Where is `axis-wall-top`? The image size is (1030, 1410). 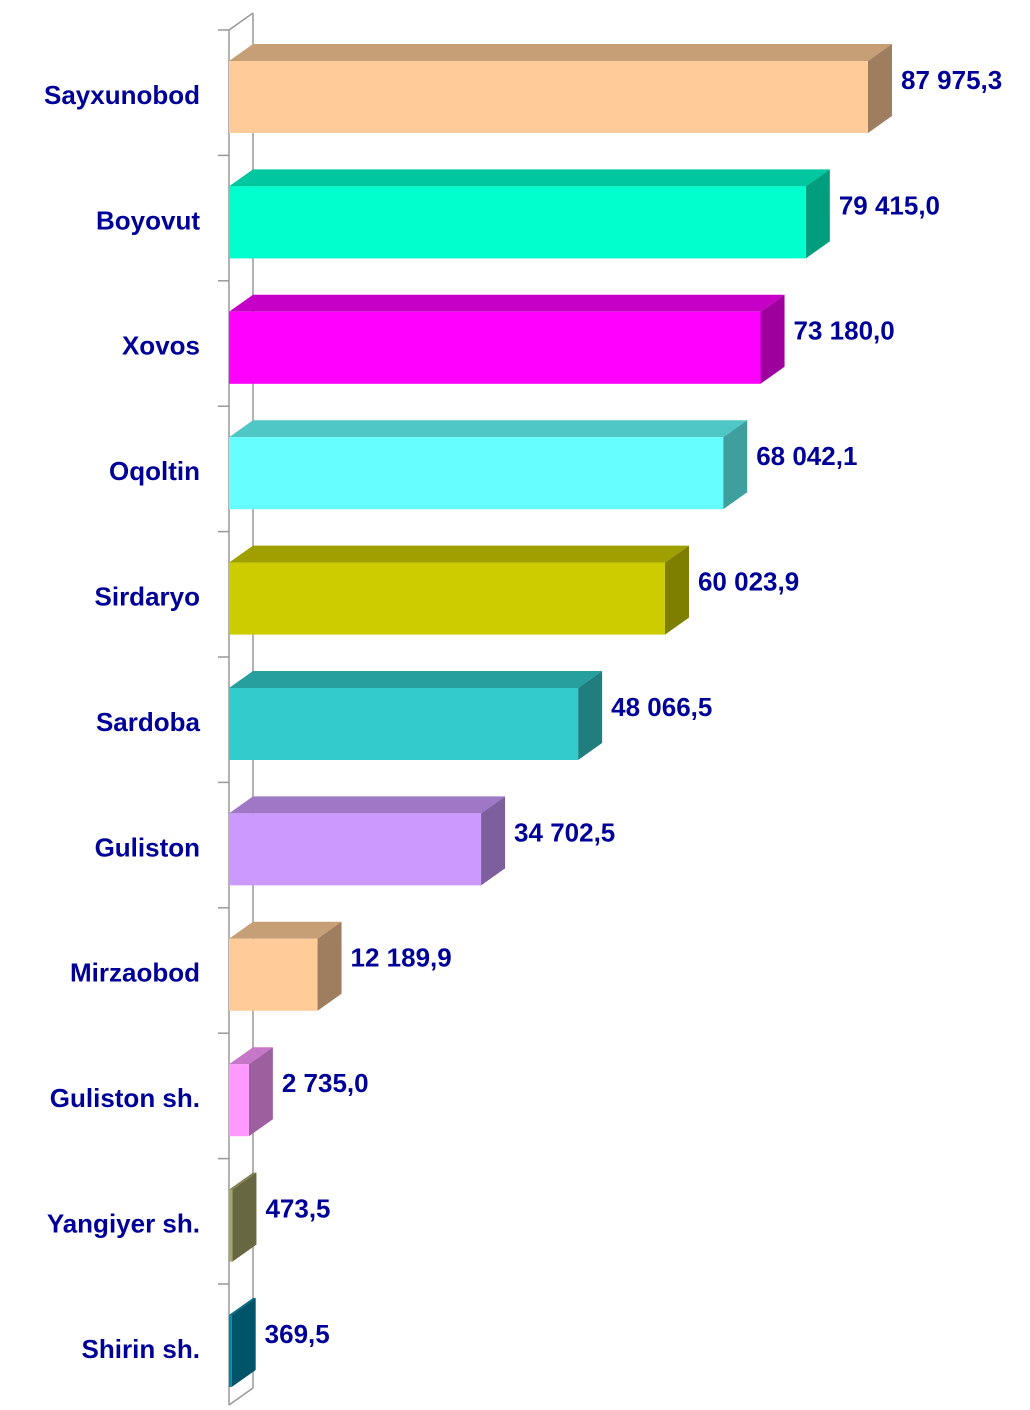 axis-wall-top is located at coordinates (241, 21).